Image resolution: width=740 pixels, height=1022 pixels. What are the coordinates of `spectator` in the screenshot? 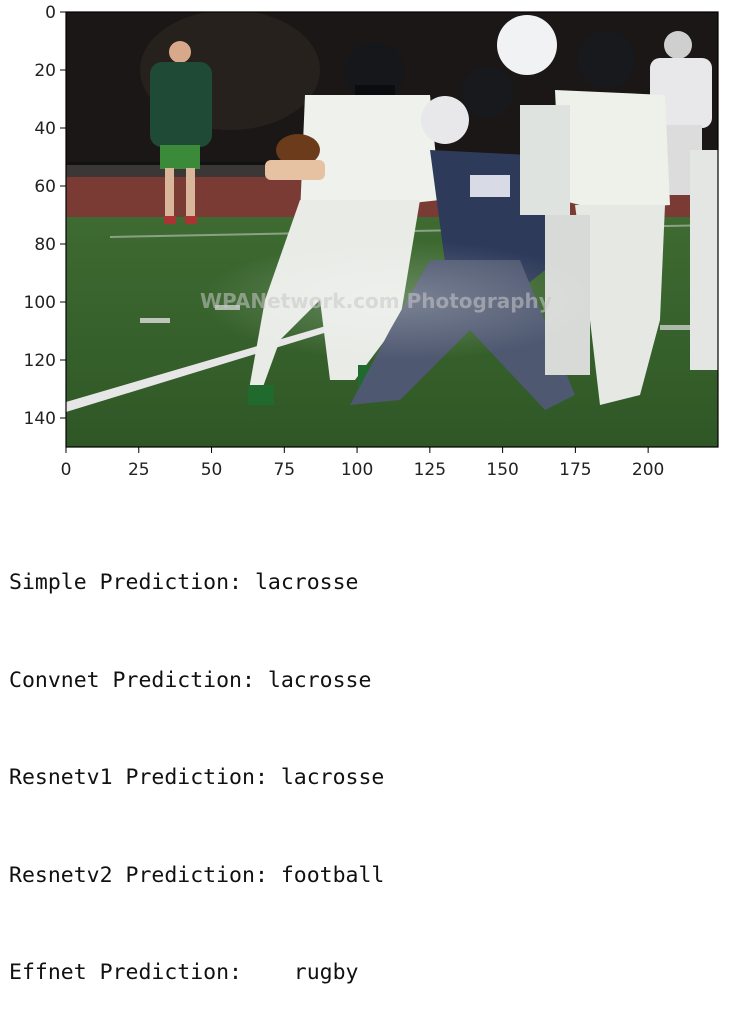 It's located at (181, 132).